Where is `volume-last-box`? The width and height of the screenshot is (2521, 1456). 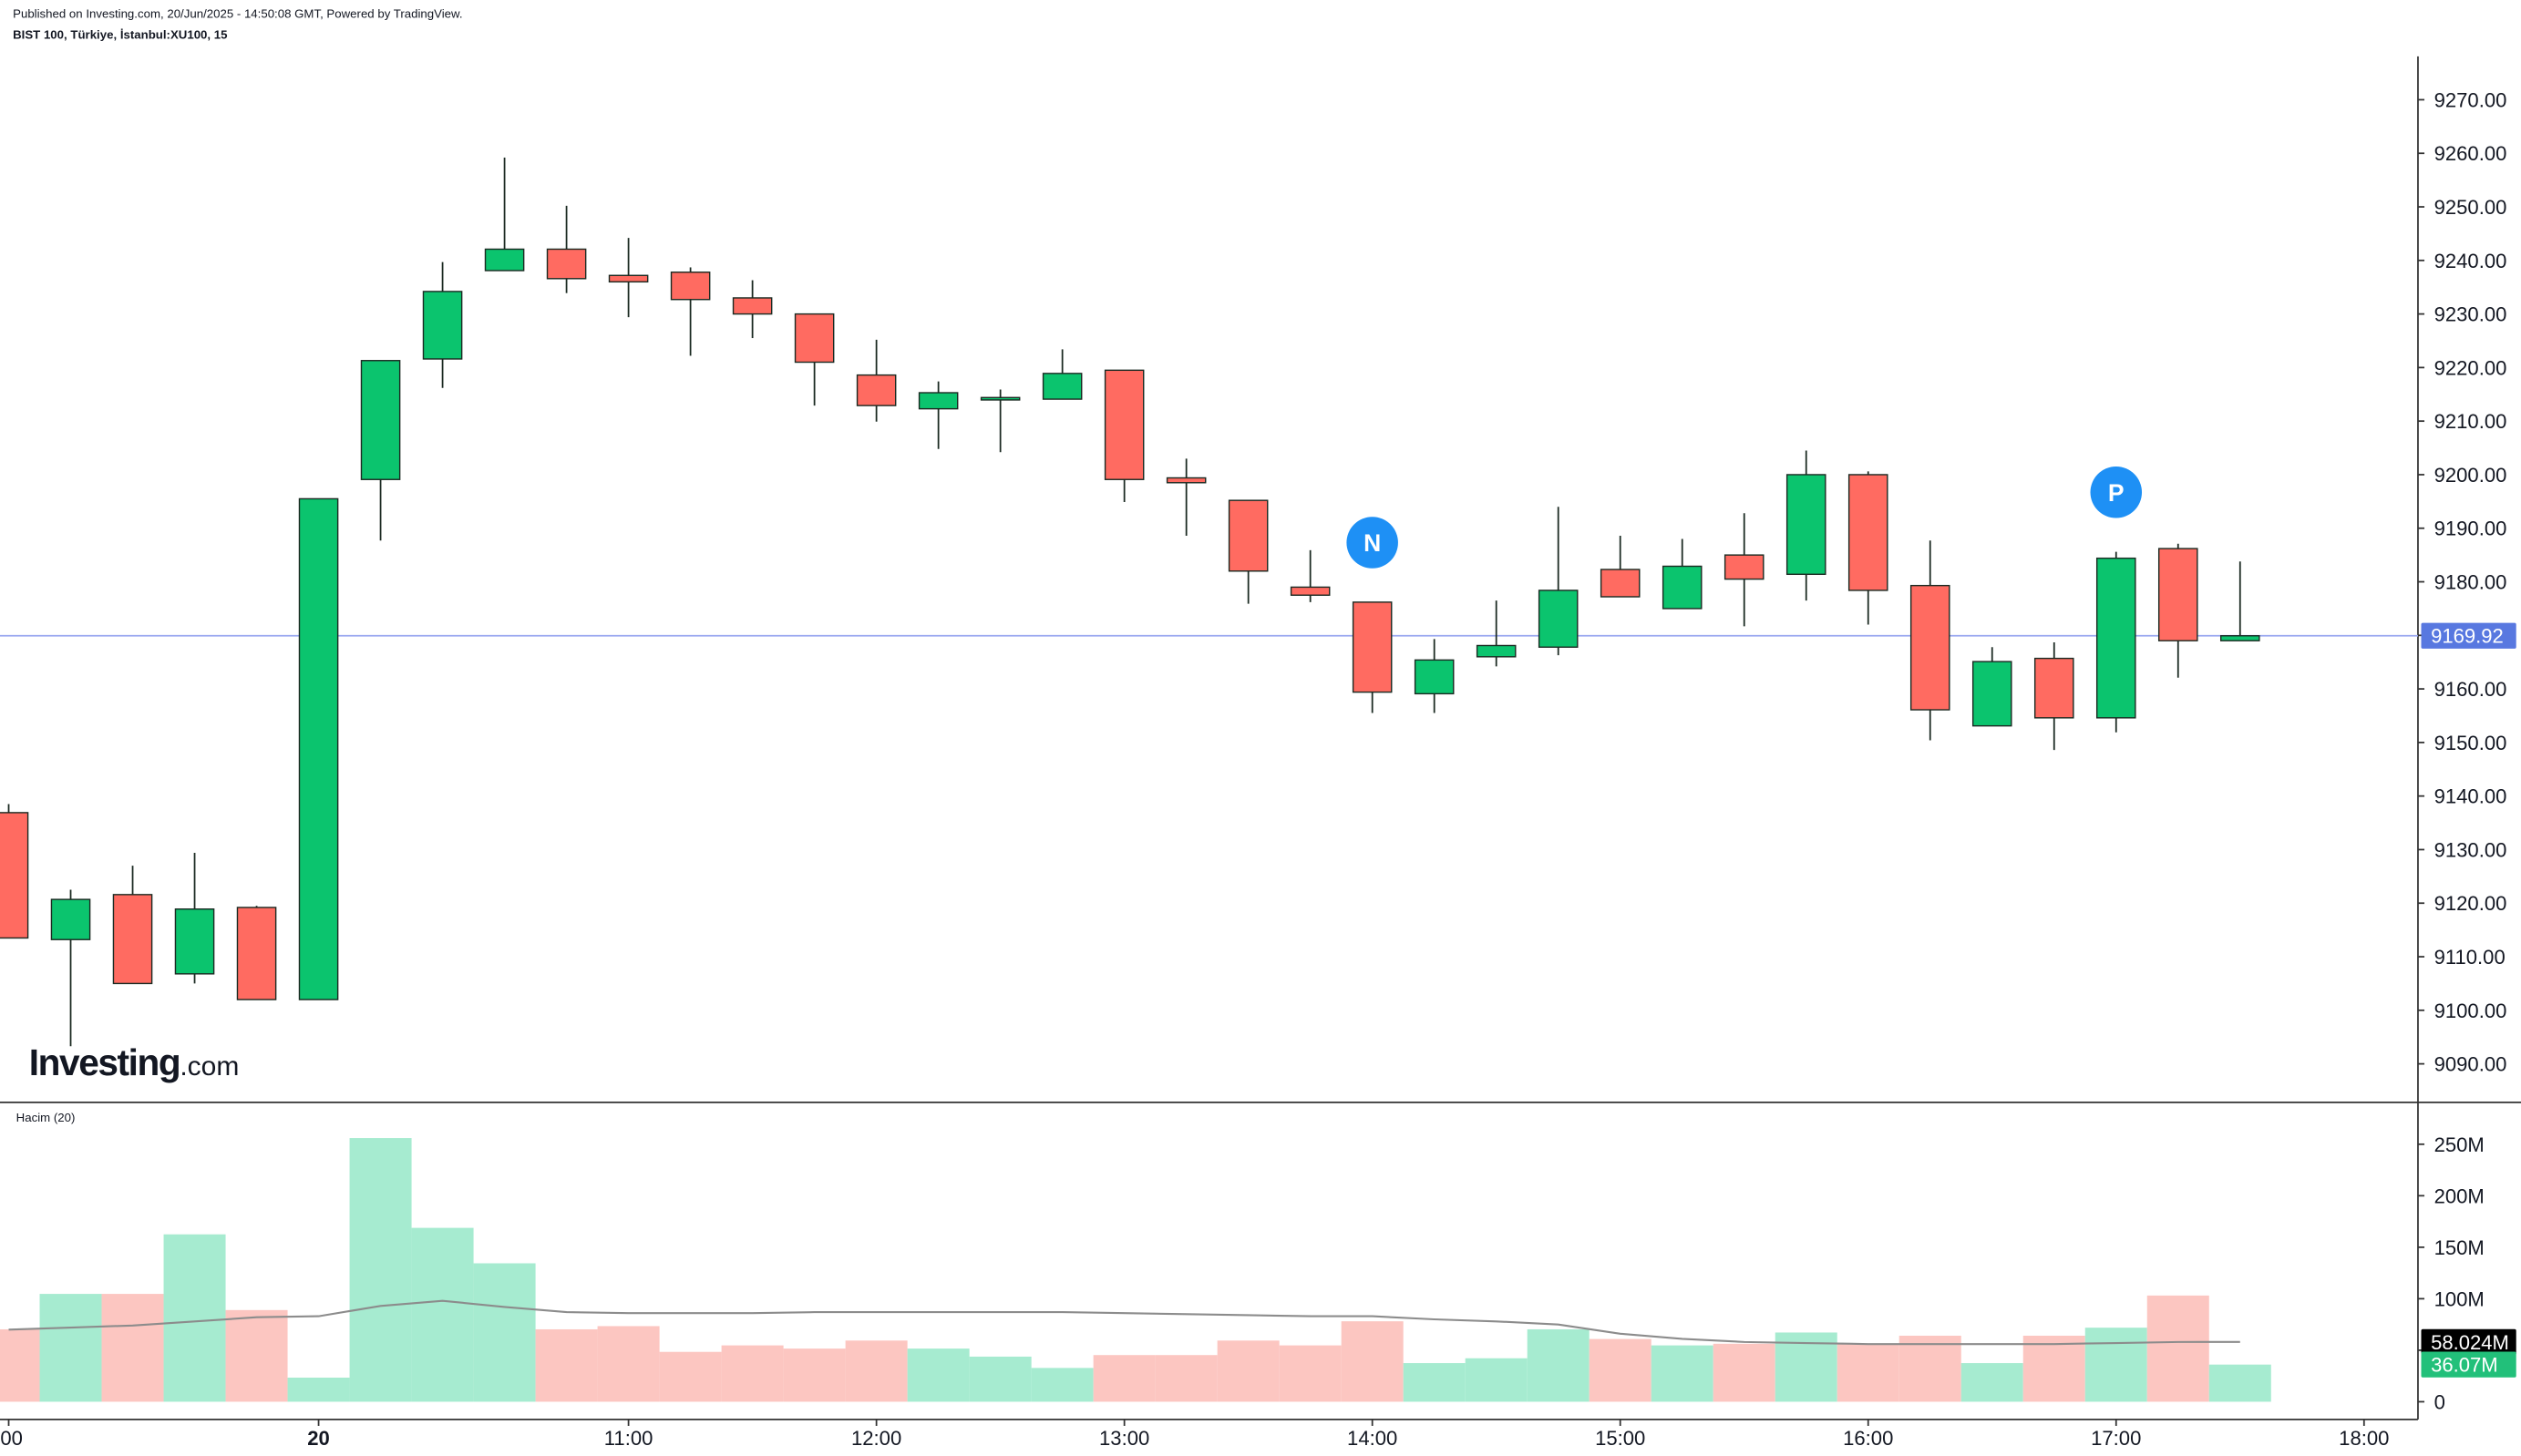
volume-last-box is located at coordinates (2468, 1364).